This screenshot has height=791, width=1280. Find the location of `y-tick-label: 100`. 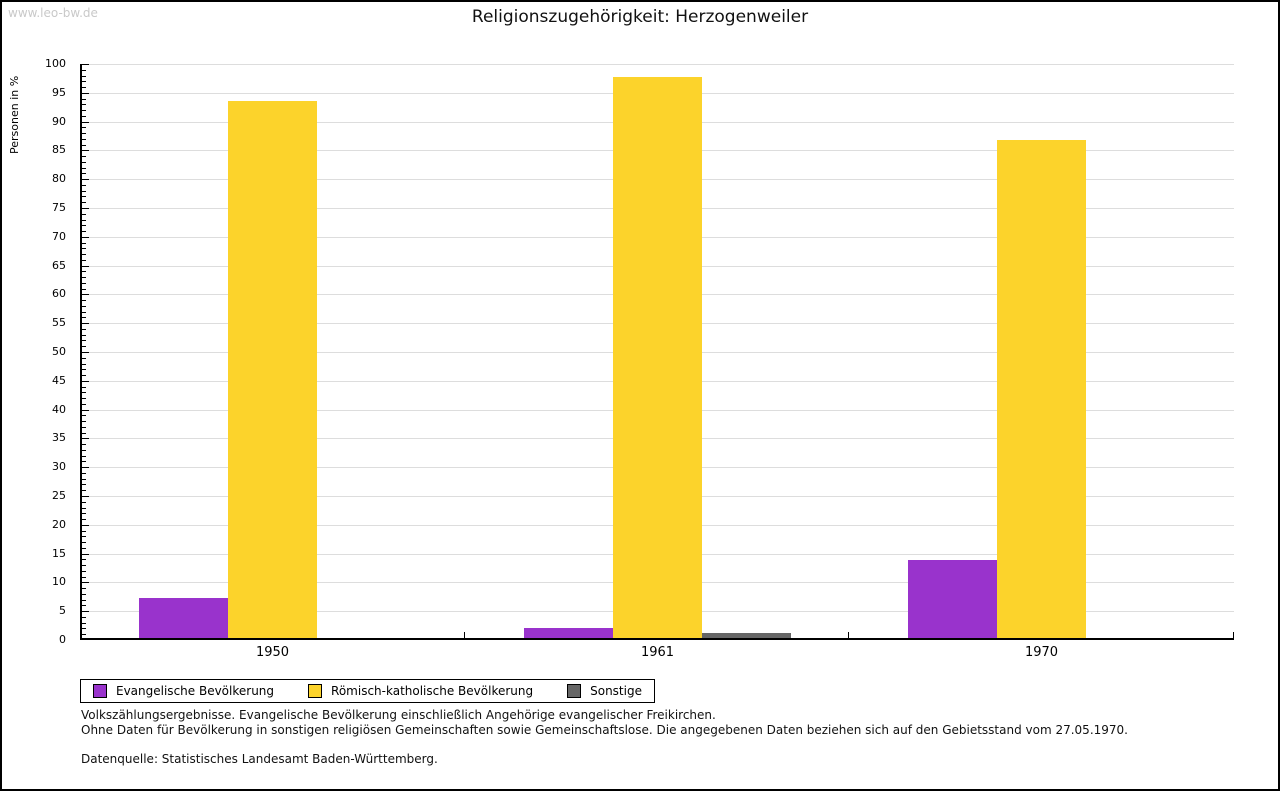

y-tick-label: 100 is located at coordinates (55, 63).